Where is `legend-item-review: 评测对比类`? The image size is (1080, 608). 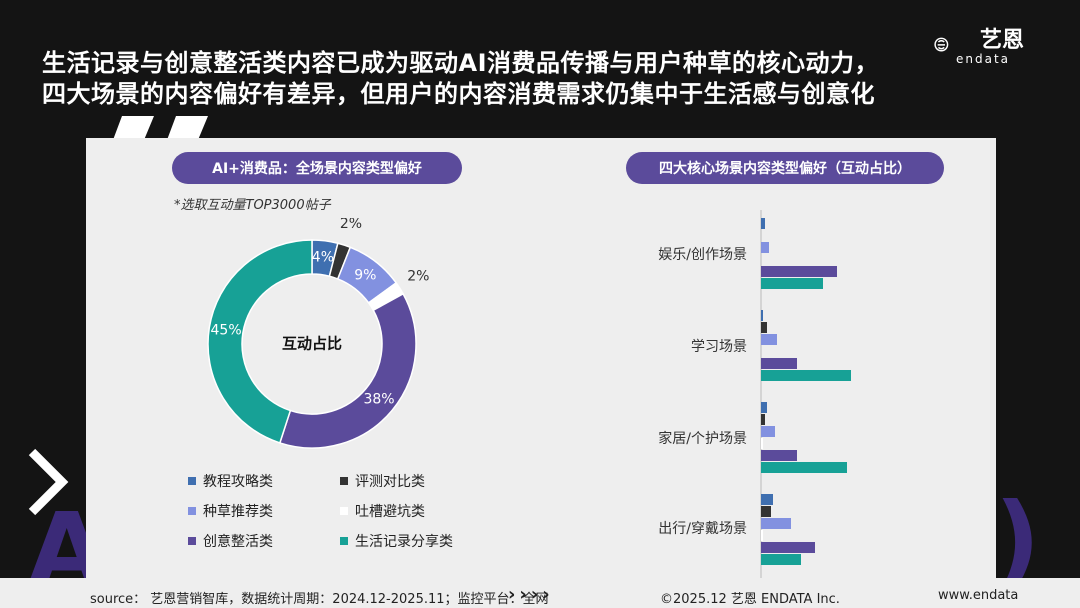
legend-item-review: 评测对比类 is located at coordinates (382, 481).